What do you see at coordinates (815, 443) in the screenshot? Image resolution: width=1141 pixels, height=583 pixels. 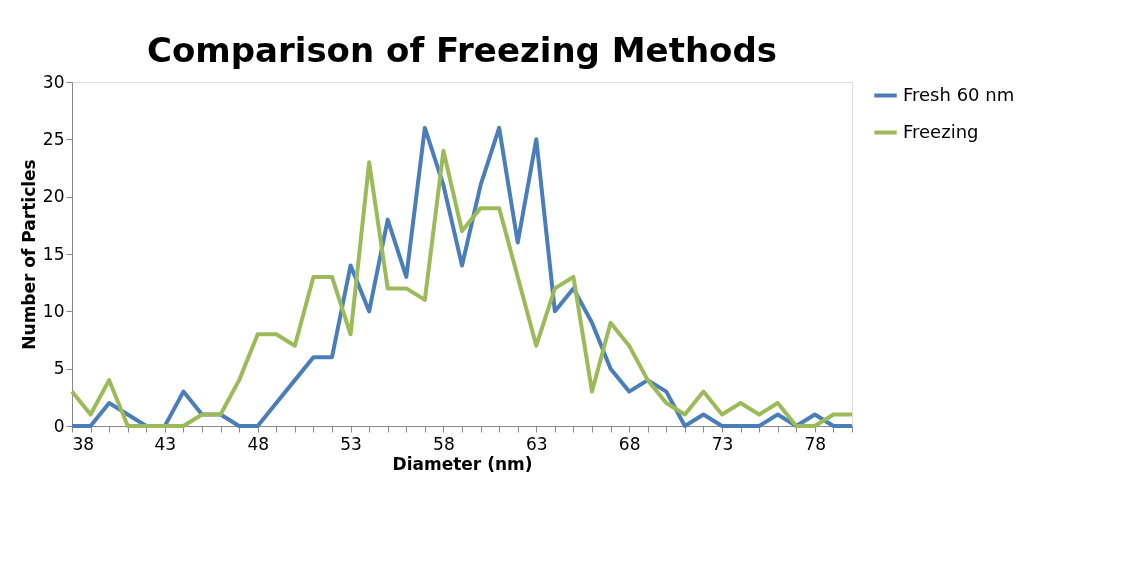 I see `x-tick-label: 78` at bounding box center [815, 443].